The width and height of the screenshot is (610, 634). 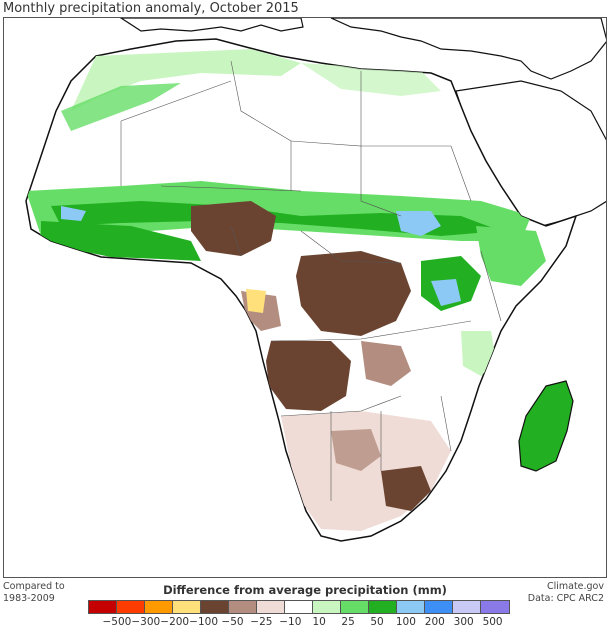 I want to click on legend-label: 100, so click(x=405, y=622).